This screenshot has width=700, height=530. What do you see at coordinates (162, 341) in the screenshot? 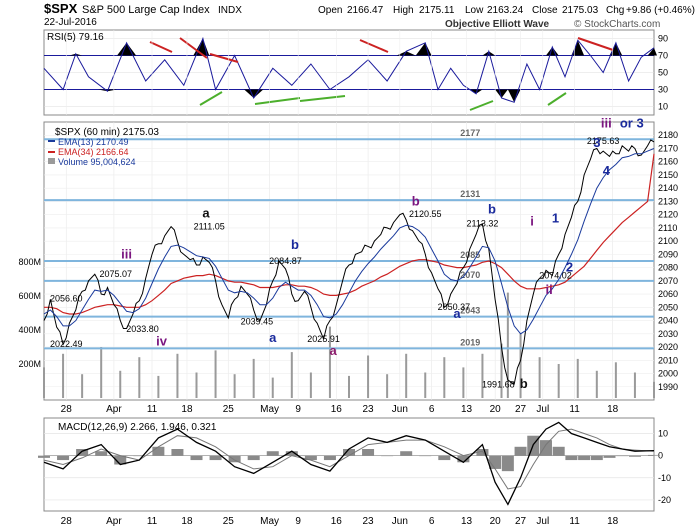
I see `wave-label: iv` at bounding box center [162, 341].